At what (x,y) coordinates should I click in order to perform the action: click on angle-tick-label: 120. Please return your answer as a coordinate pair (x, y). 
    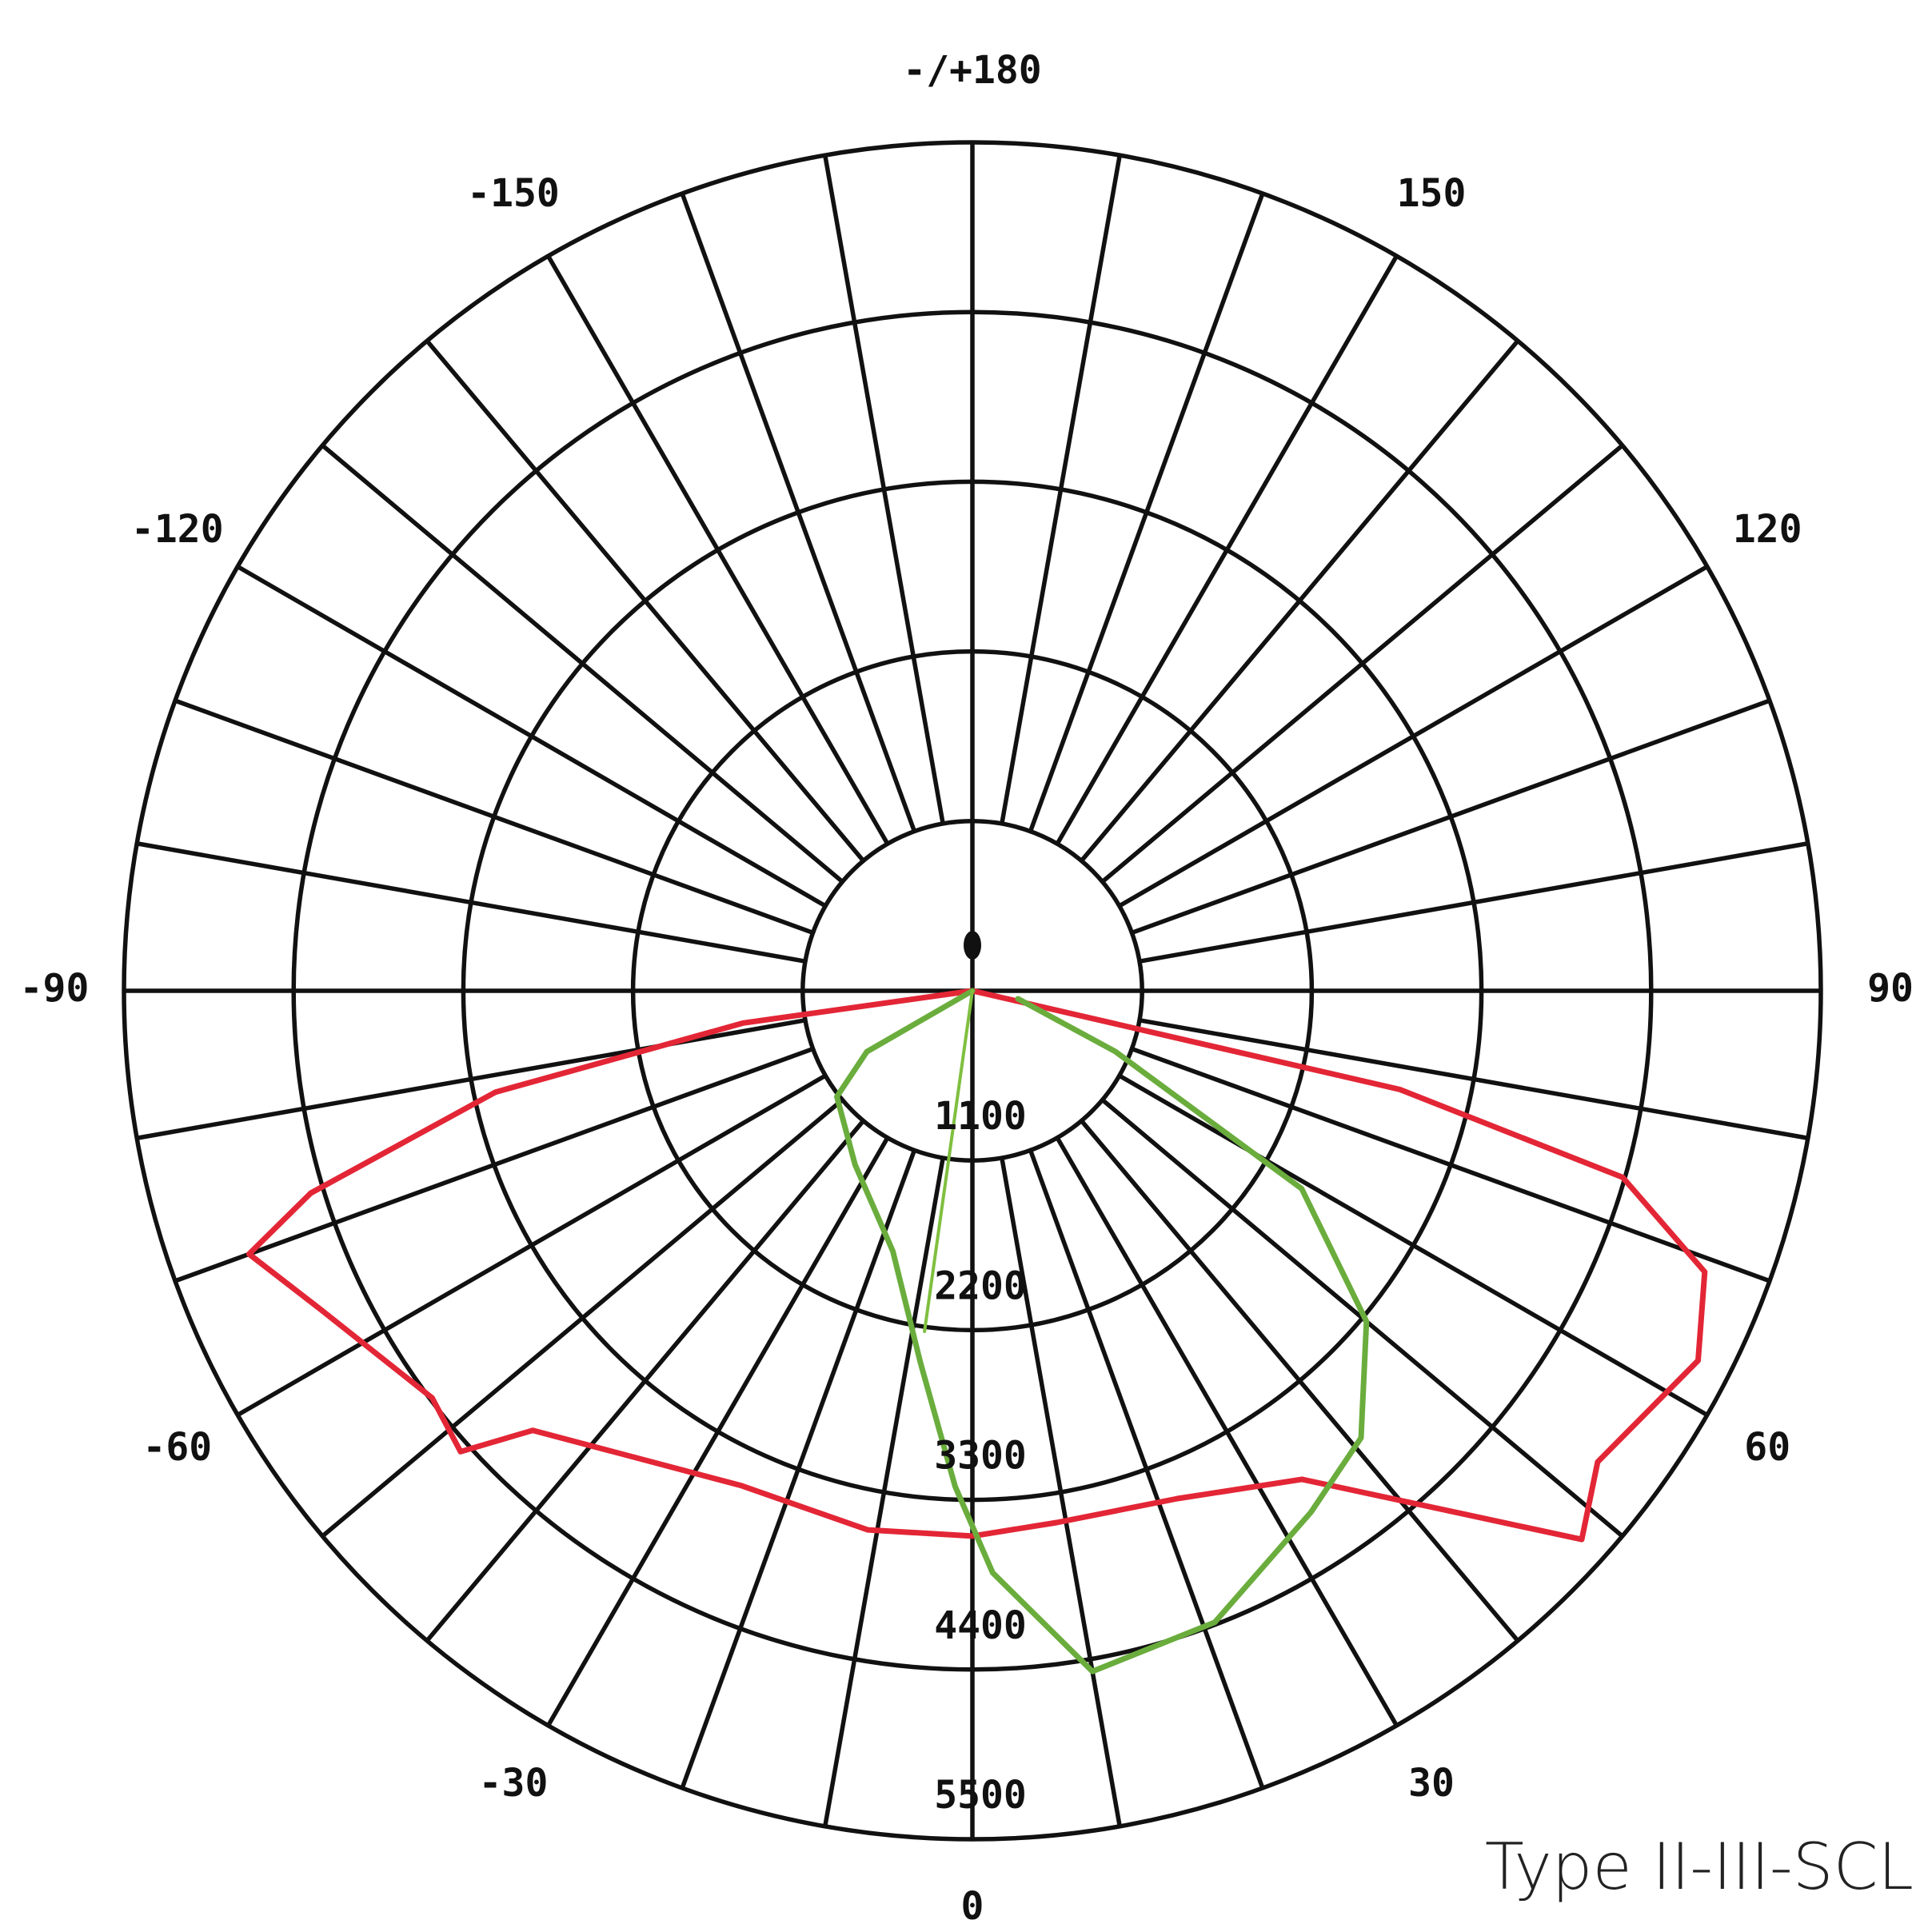
    Looking at the image, I should click on (1768, 529).